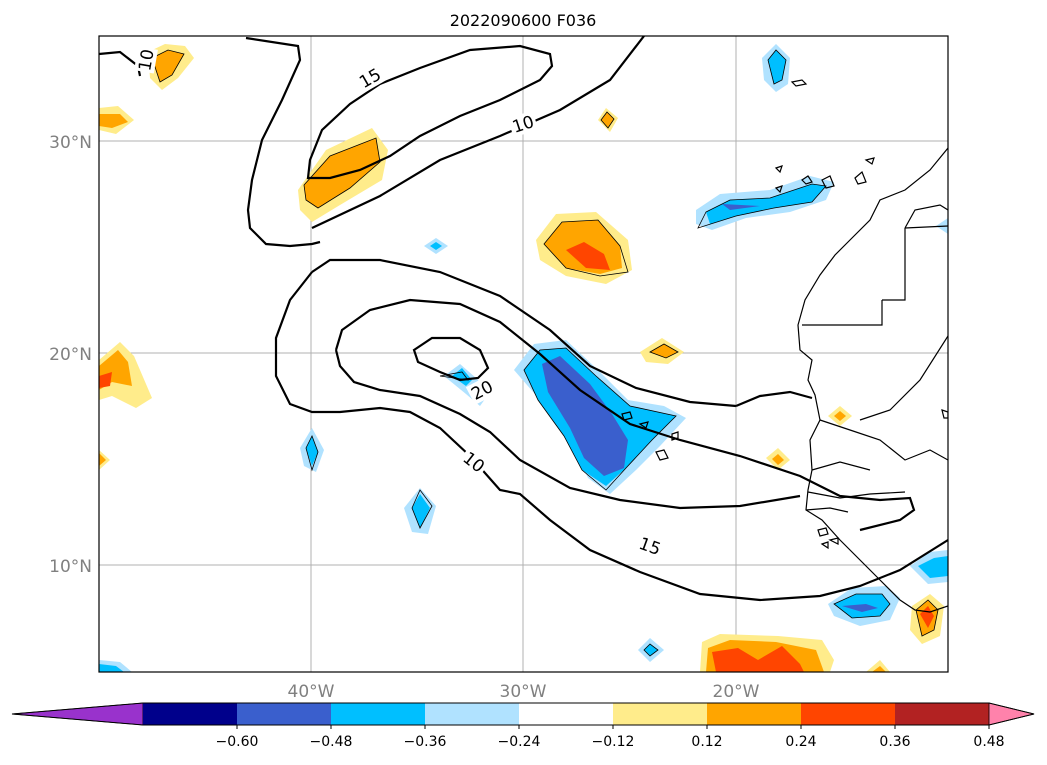 The image size is (1047, 765). What do you see at coordinates (519, 742) in the screenshot?
I see `colorbar-tick-label: −0.24` at bounding box center [519, 742].